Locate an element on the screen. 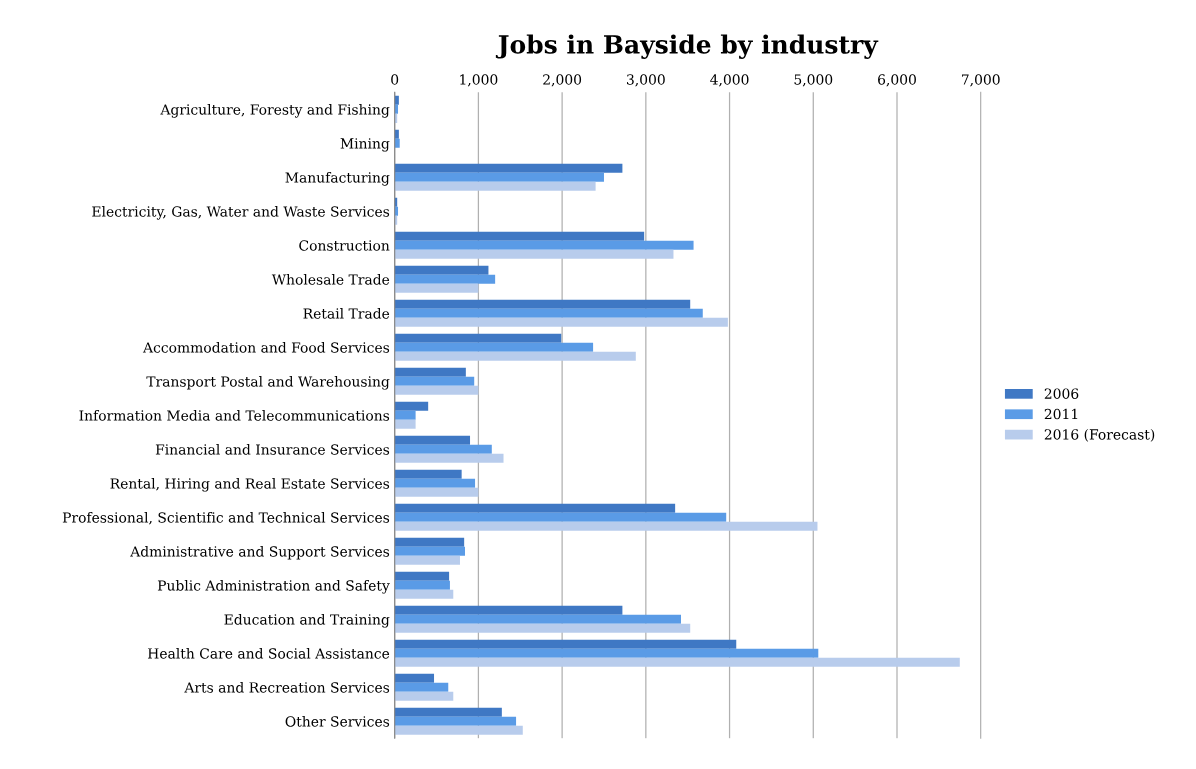 Image resolution: width=1196 pixels, height=769 pixels. y-tick-label: Administrative and Support Services is located at coordinates (260, 552).